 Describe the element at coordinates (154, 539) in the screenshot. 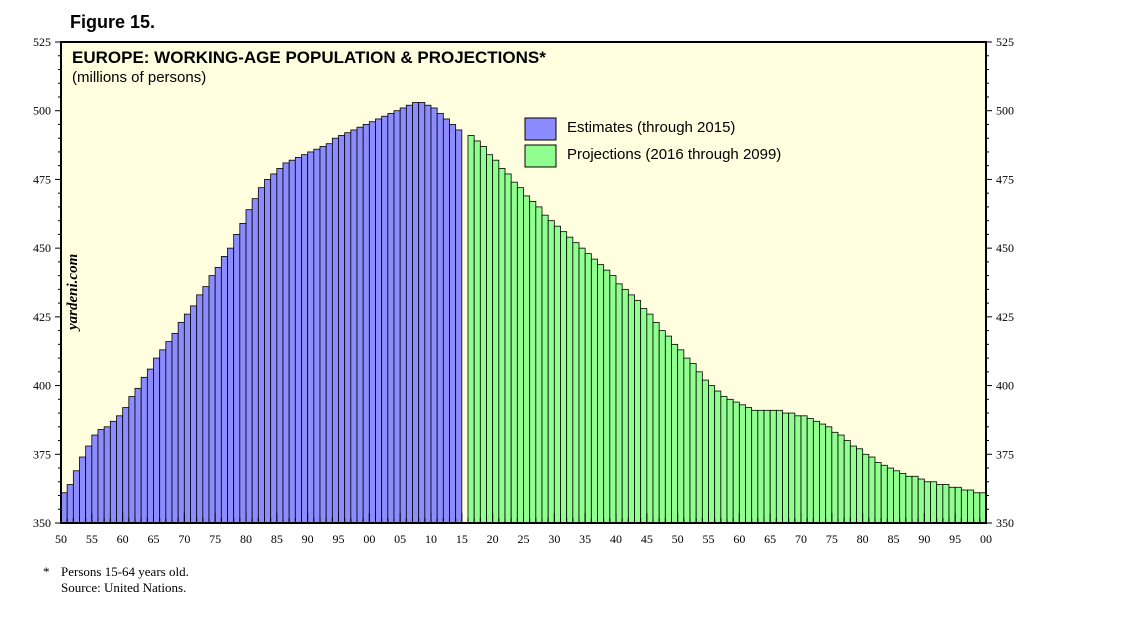

I see `x-tick-label: 65` at that location.